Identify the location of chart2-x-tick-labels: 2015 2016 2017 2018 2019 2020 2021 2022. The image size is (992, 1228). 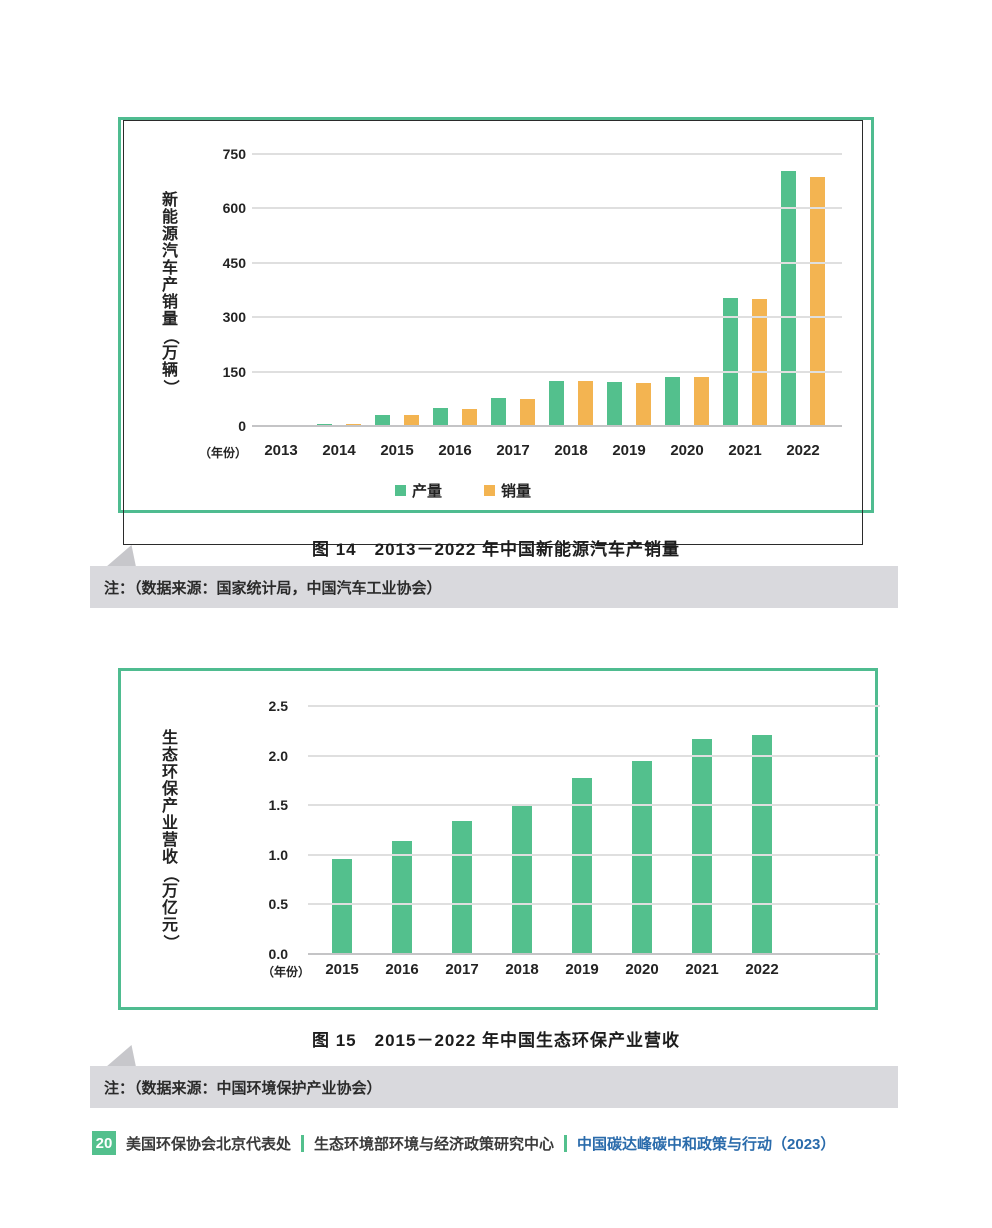
(552, 969).